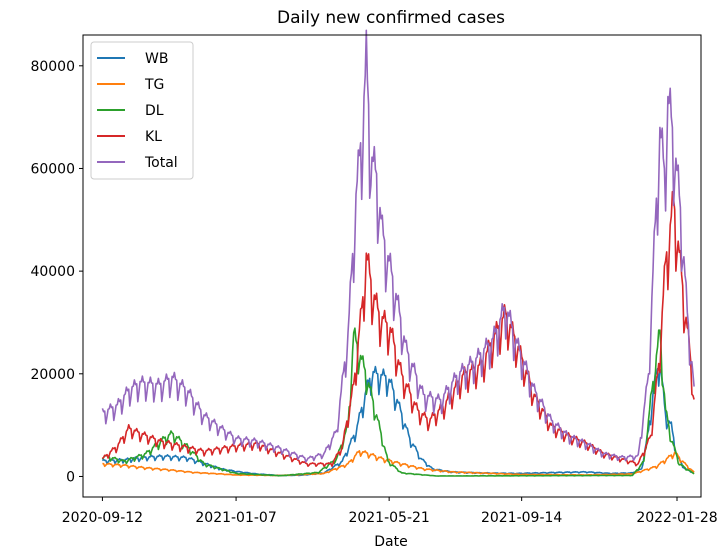  Describe the element at coordinates (52, 169) in the screenshot. I see `y-tick-label: 60000` at that location.